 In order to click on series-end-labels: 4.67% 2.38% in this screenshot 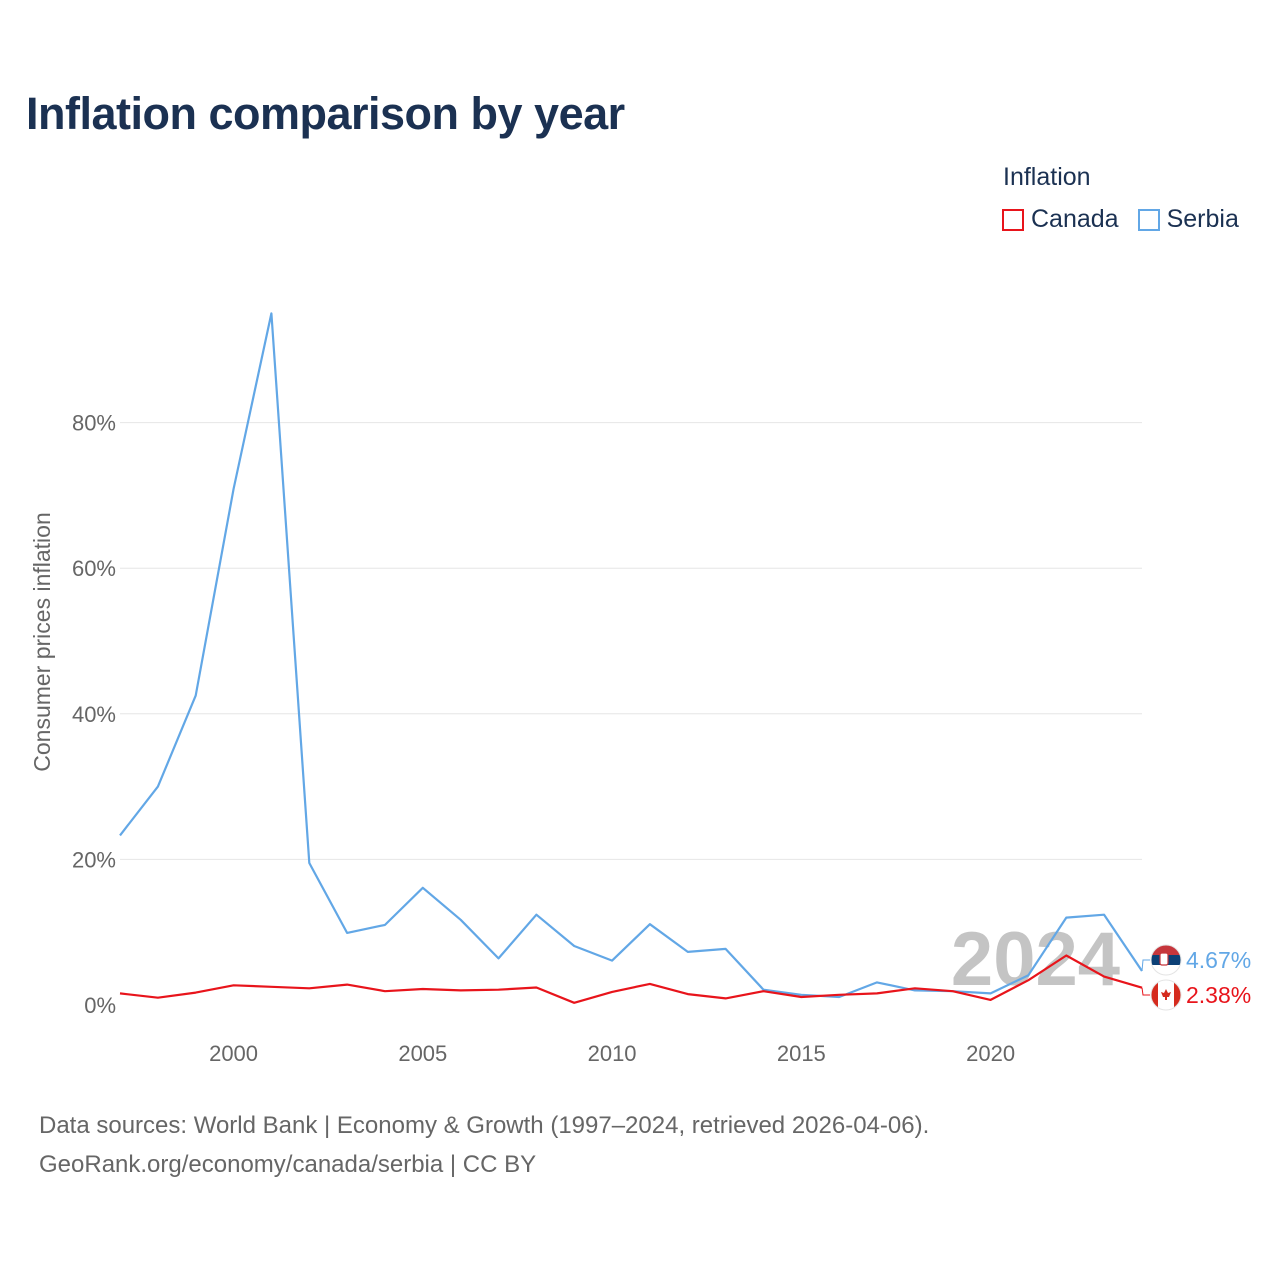, I will do `click(1196, 977)`.